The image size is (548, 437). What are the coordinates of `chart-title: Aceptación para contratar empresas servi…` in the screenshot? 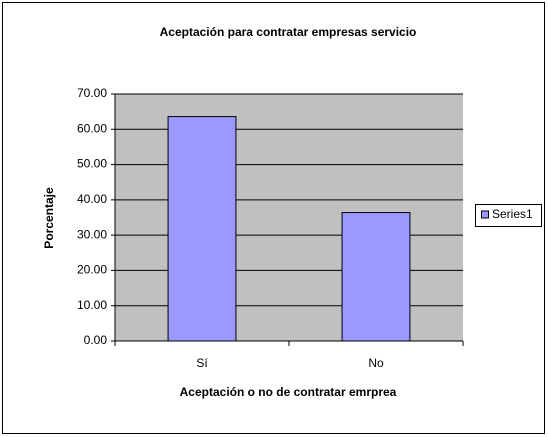 It's located at (288, 32).